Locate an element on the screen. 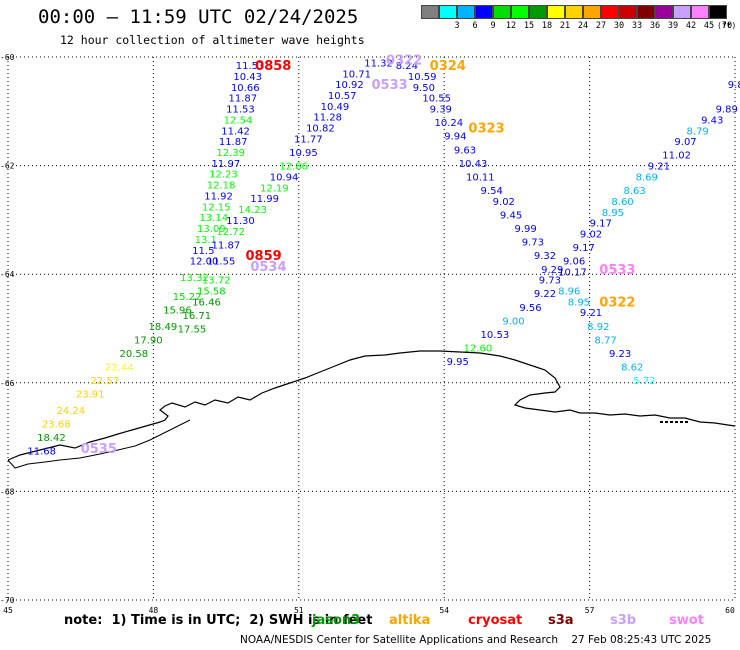 The height and width of the screenshot is (650, 740). wave-height-value: 8.77 is located at coordinates (605, 340).